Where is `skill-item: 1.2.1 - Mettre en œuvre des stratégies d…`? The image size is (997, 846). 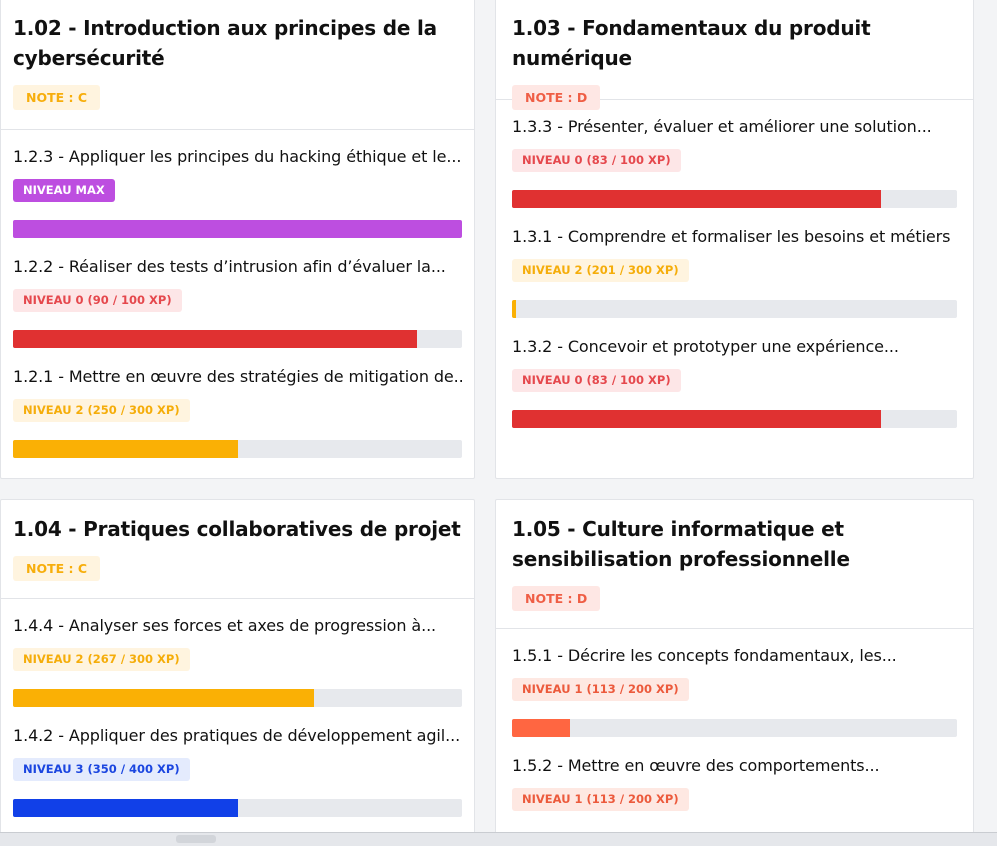
skill-item: 1.2.1 - Mettre en œuvre des stratégies d… is located at coordinates (237, 420).